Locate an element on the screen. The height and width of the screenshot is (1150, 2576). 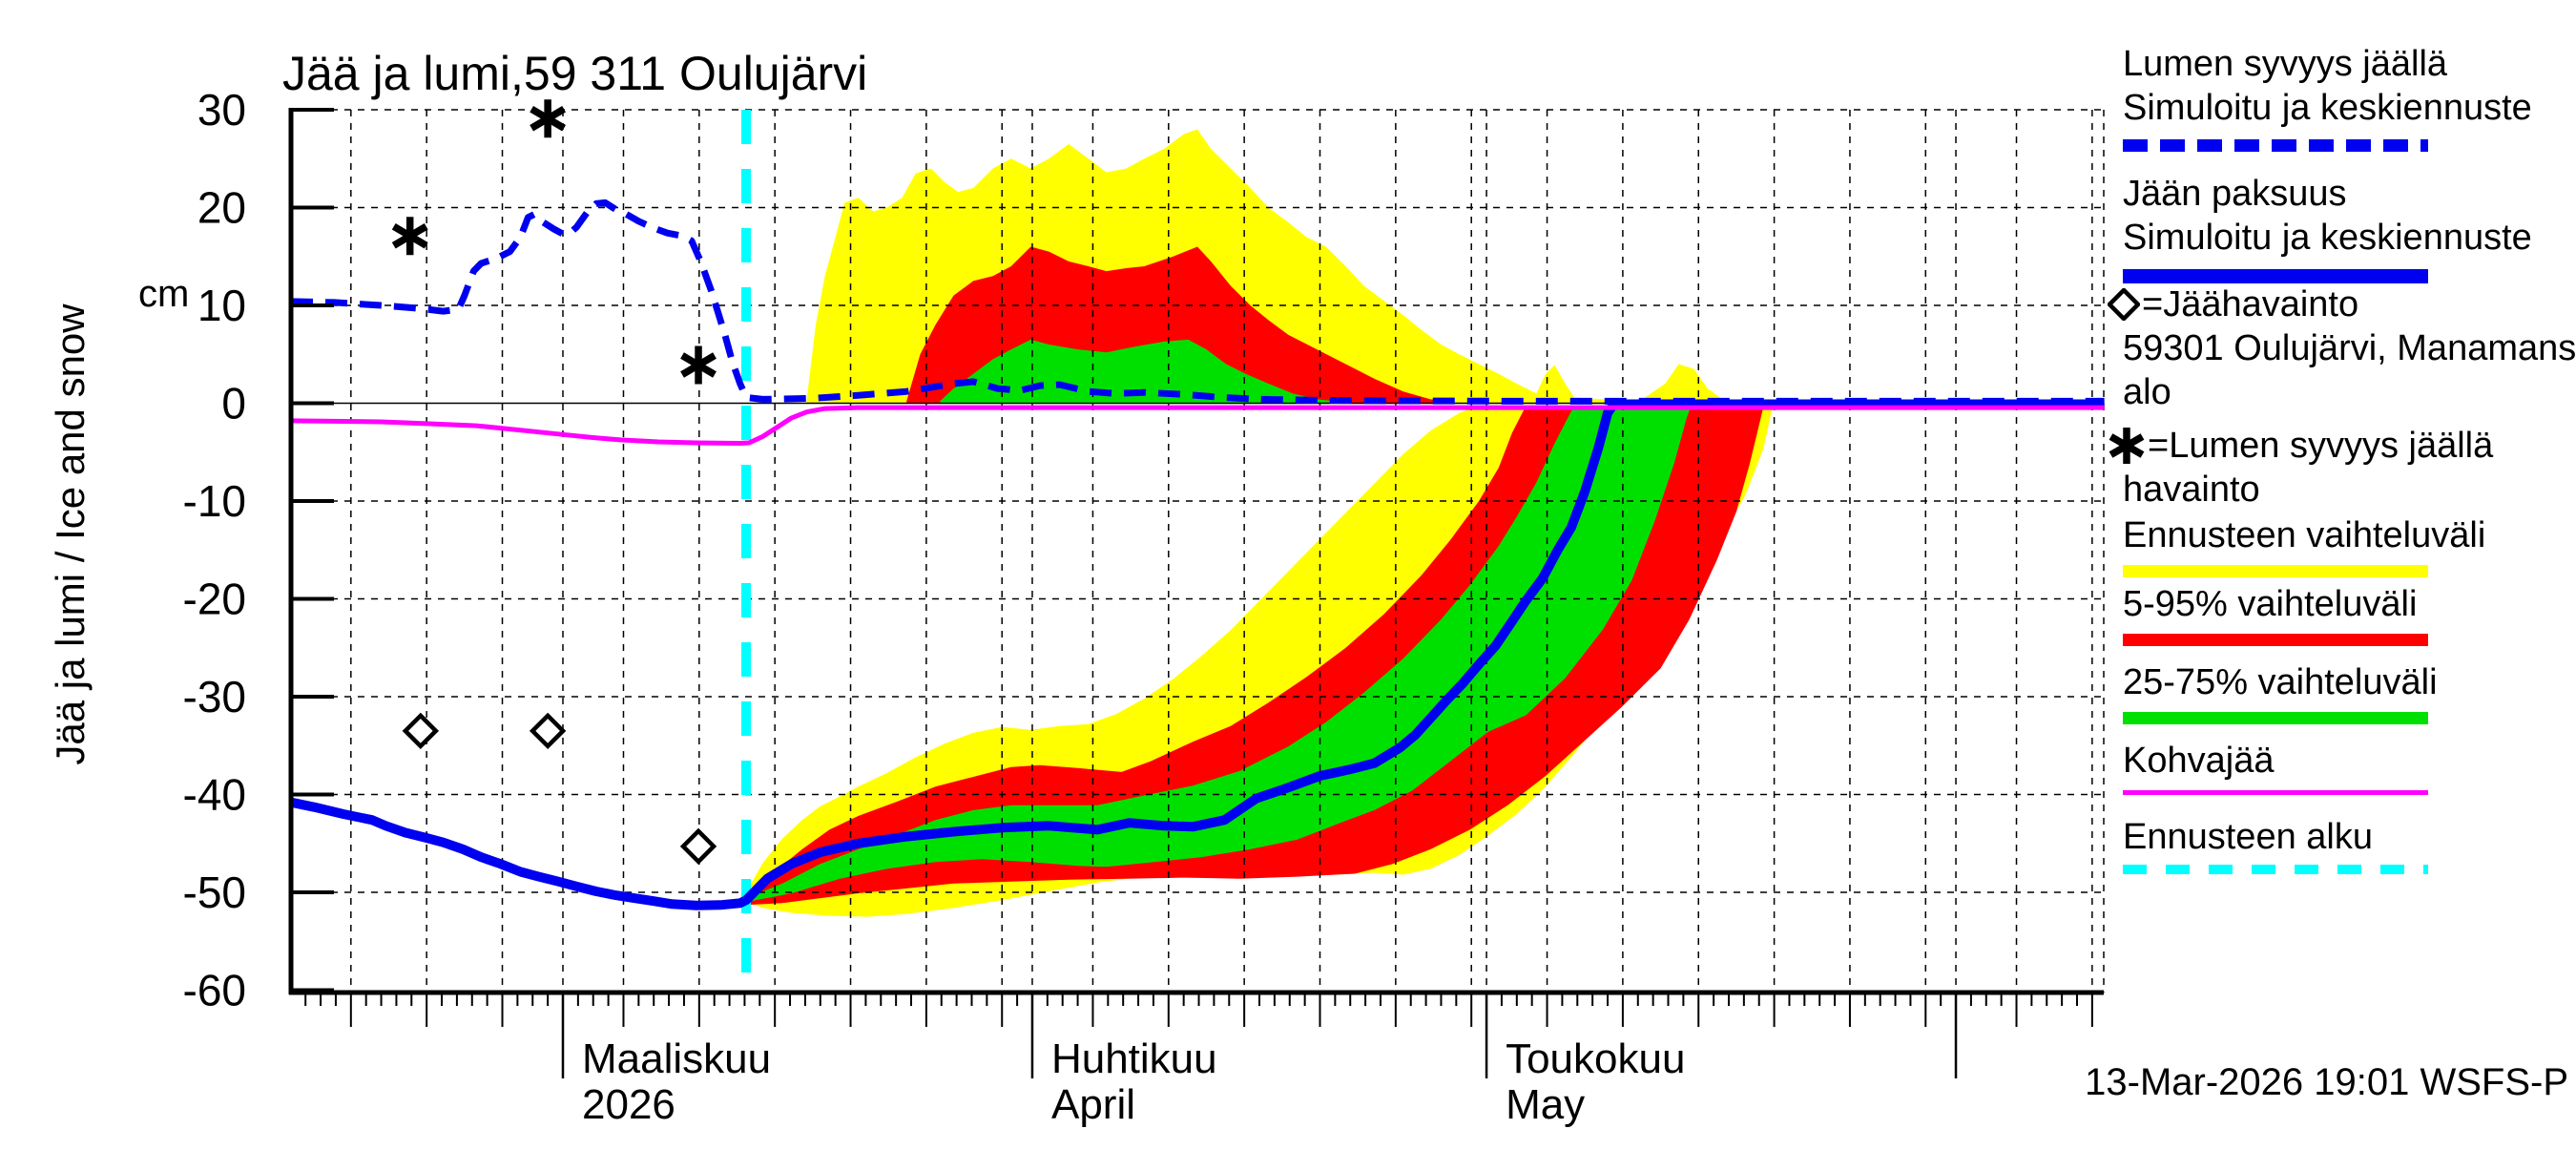
legend-item-forecast-start: Ennusteen alku is located at coordinates (2349, 844).